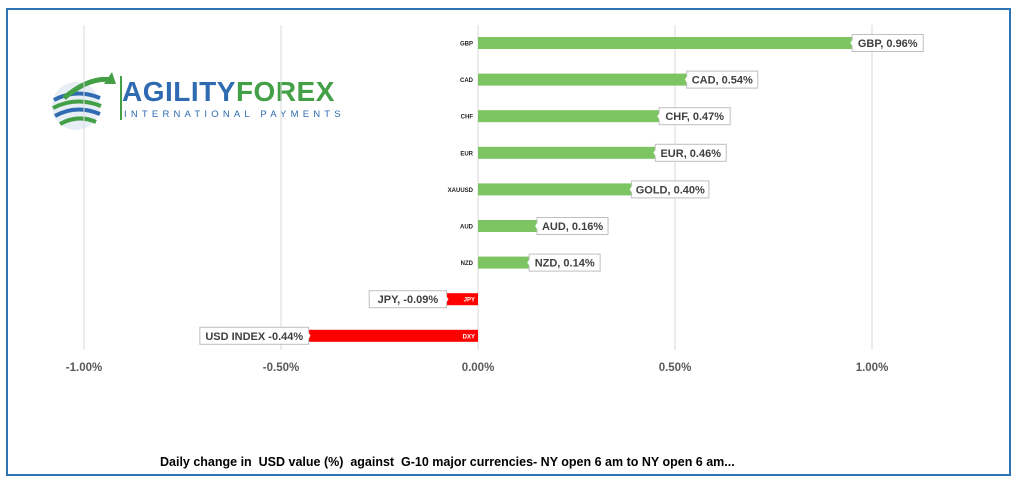 This screenshot has width=1024, height=487. Describe the element at coordinates (572, 227) in the screenshot. I see `data-label: AUD, 0.16%` at that location.